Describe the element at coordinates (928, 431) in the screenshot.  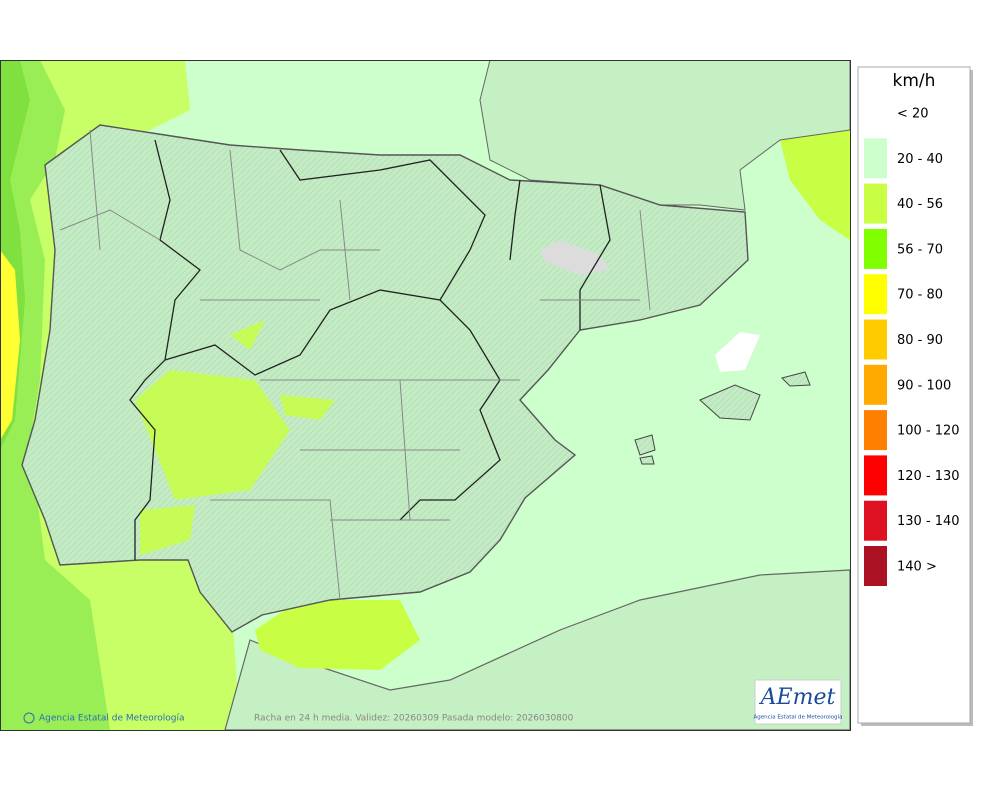
I see `legend-label: 100 - 120` at that location.